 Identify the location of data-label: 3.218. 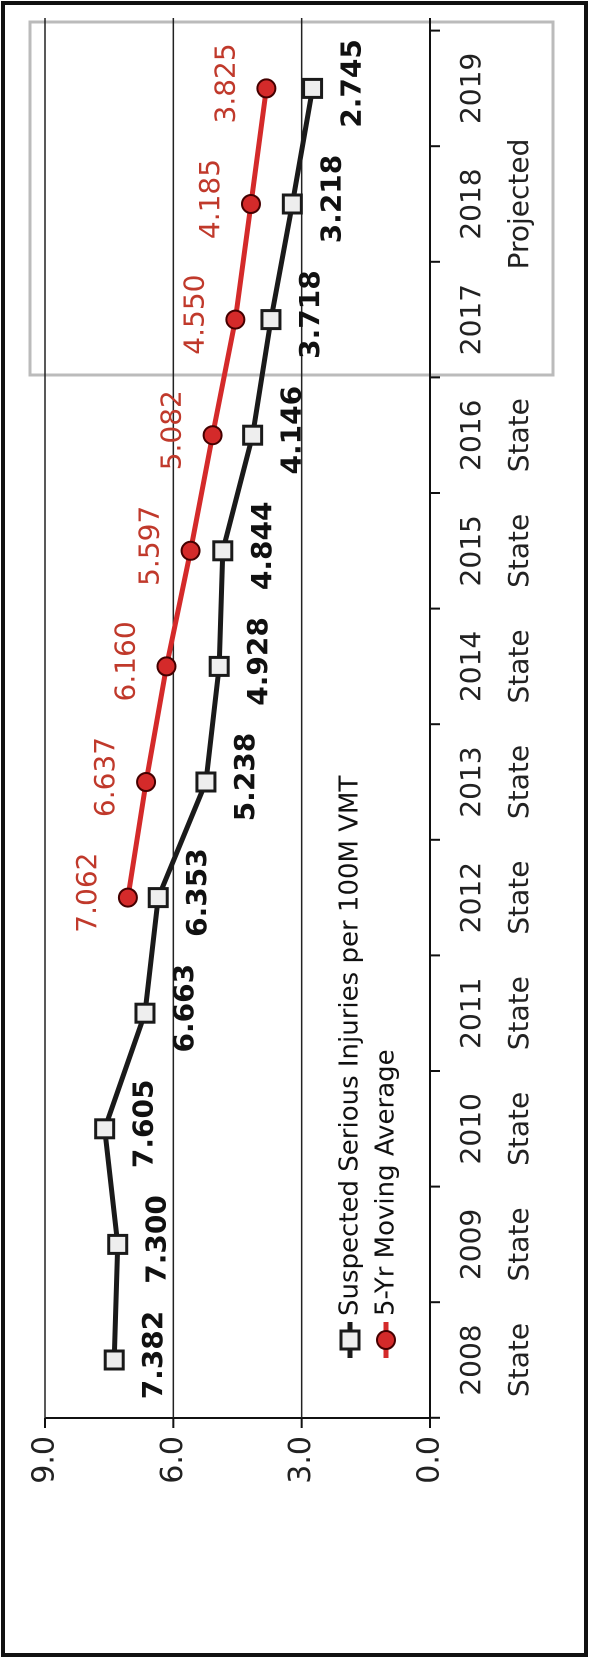
(330, 199).